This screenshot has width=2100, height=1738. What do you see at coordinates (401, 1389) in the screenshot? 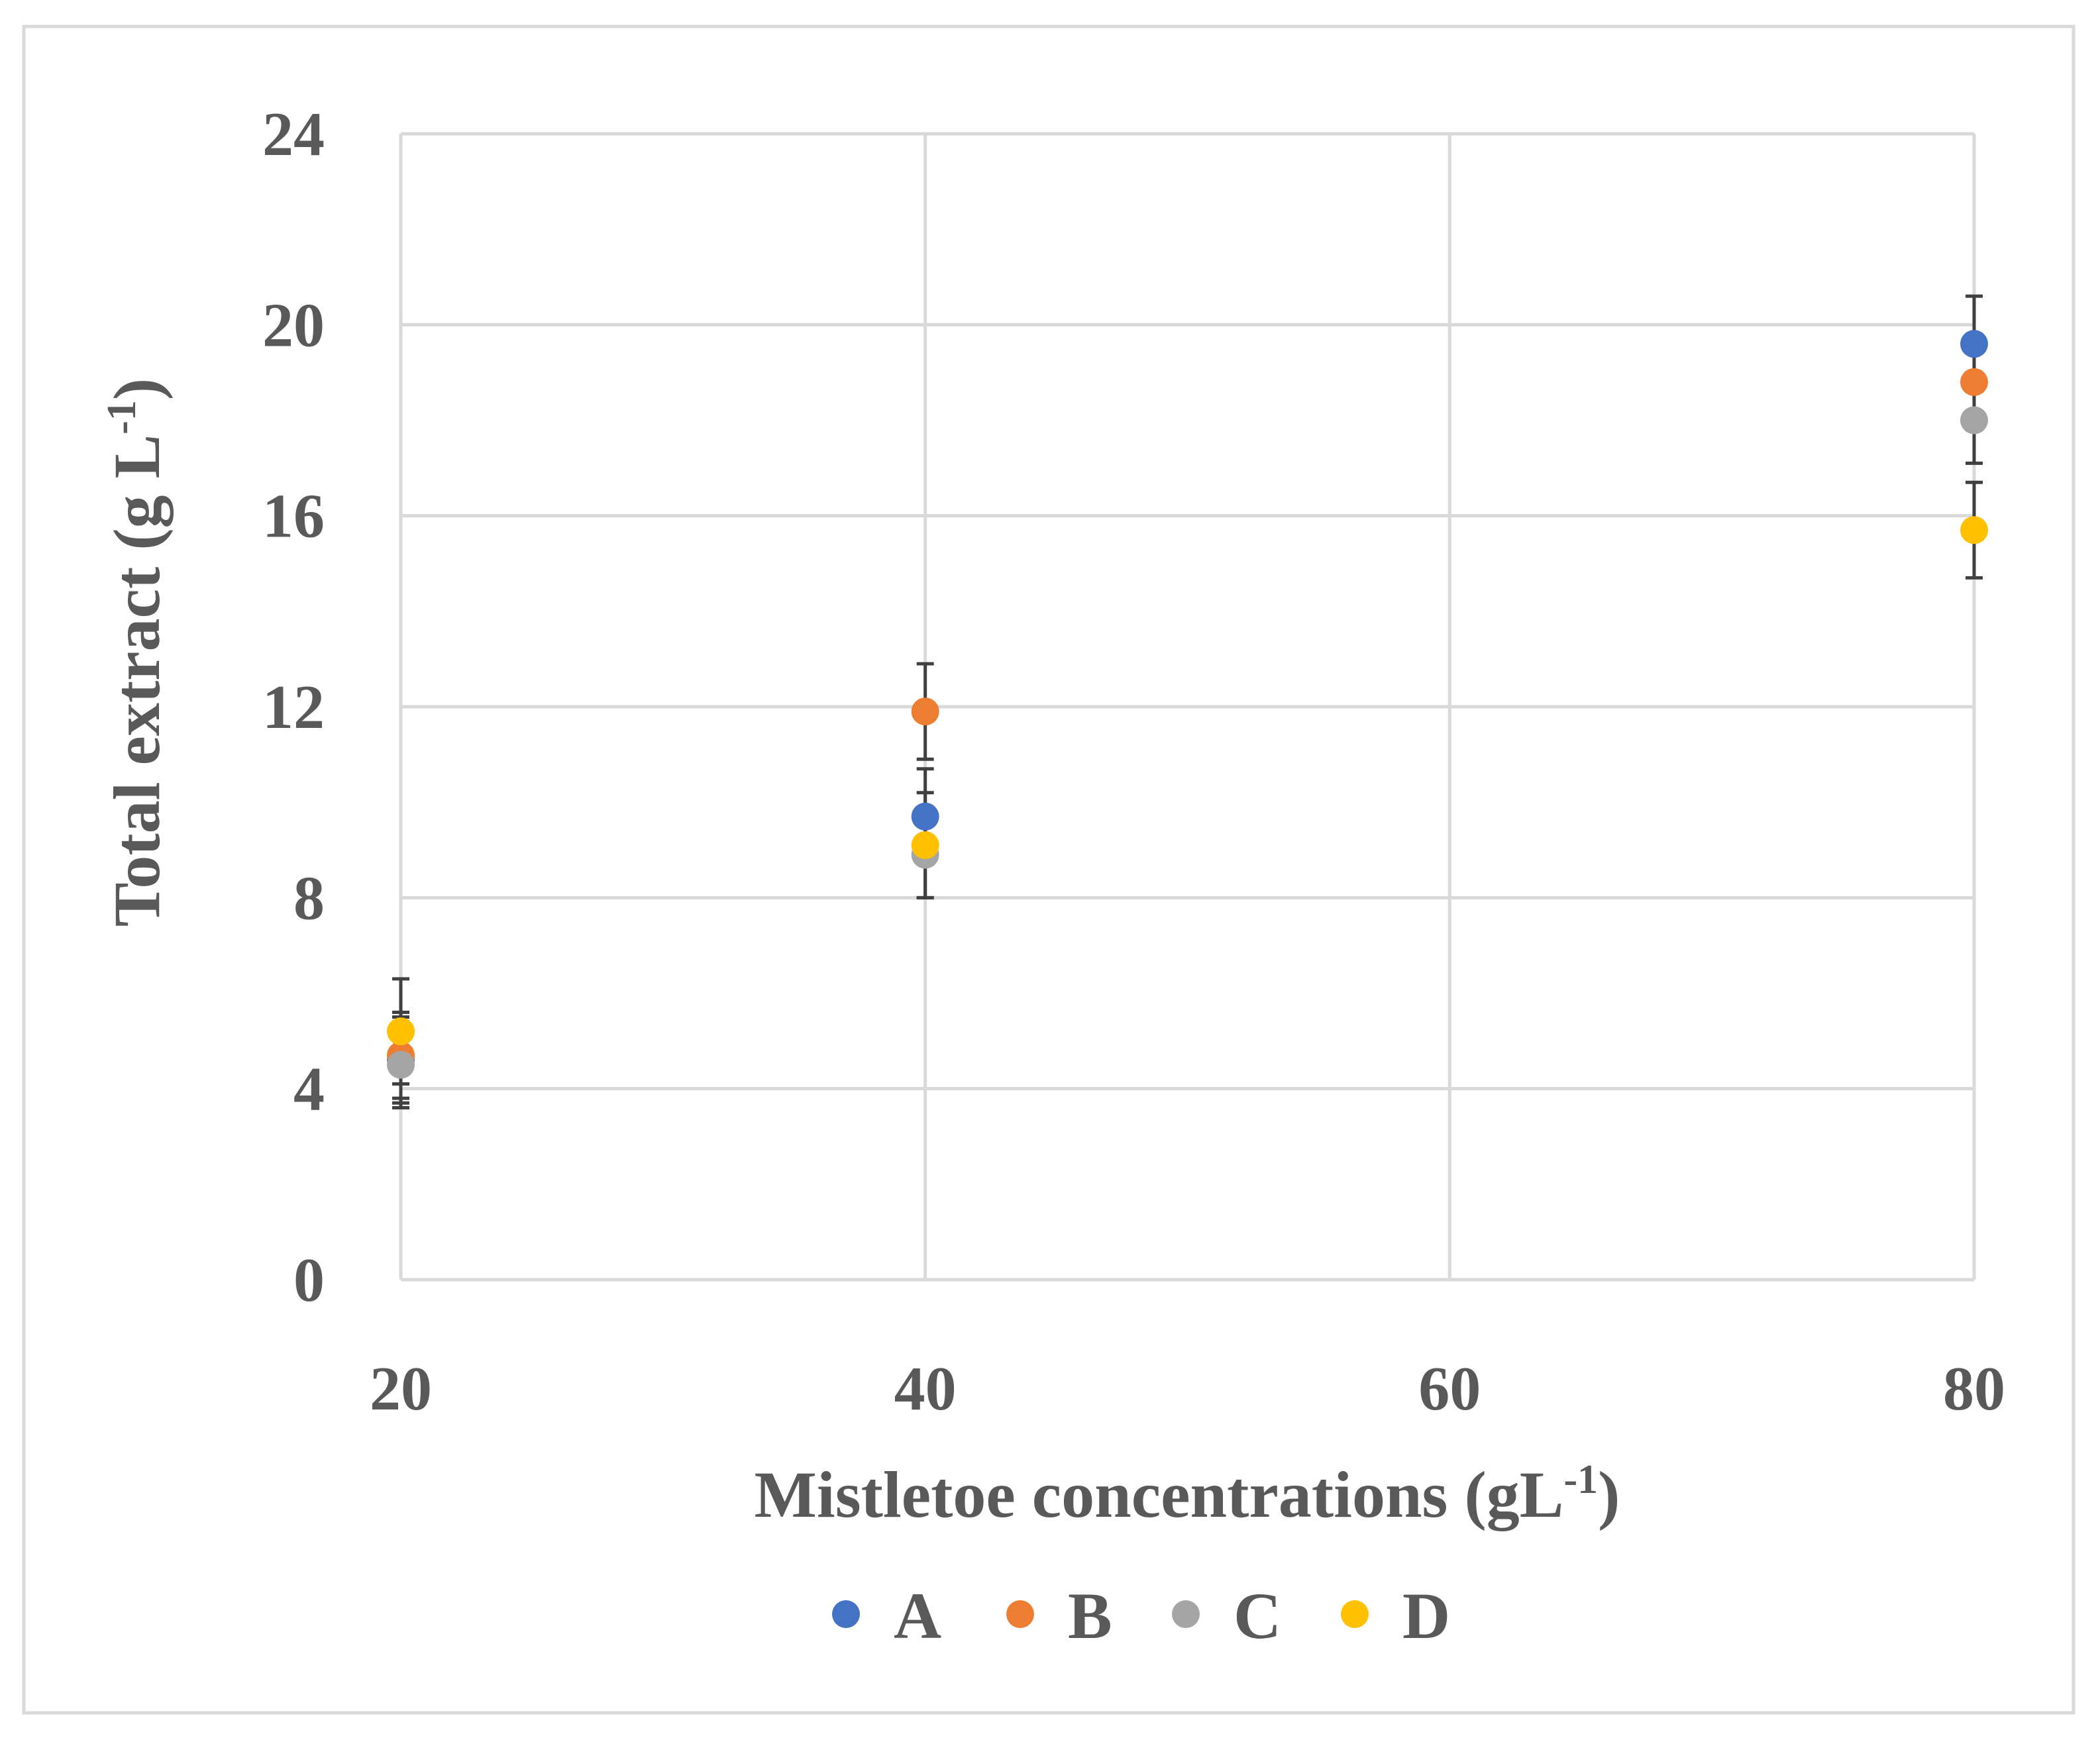
I see `x-tick-label: 20` at bounding box center [401, 1389].